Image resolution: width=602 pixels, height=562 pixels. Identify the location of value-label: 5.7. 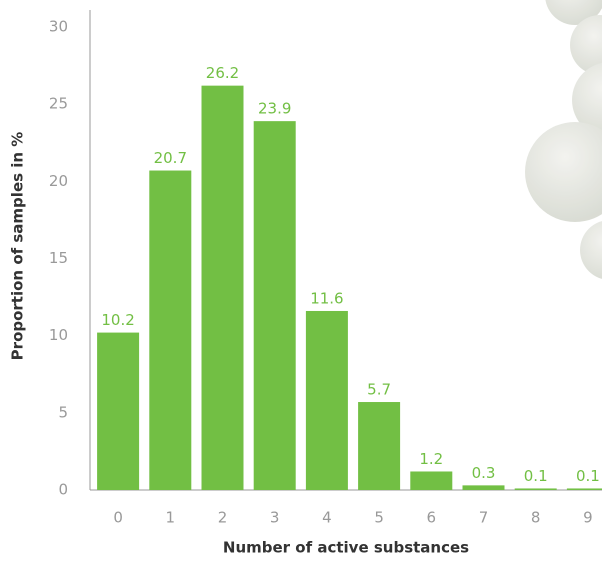
(379, 390).